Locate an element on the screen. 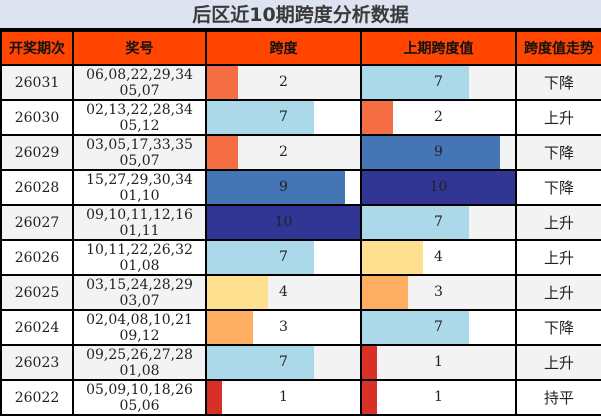  table-header-row: 开奖期次 奖号 跨度 上期跨度值 跨度值走势 is located at coordinates (300, 48).